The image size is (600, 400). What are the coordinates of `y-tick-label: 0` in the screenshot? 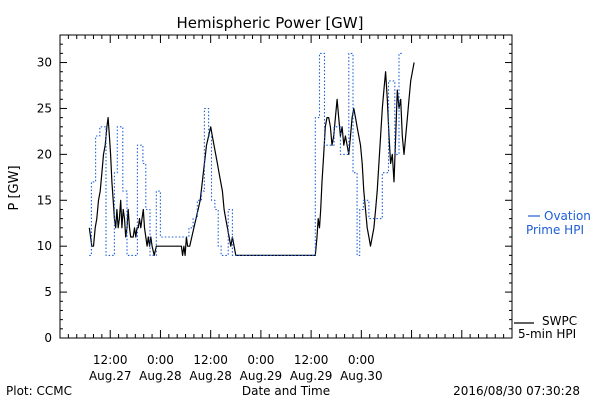 It's located at (48, 338).